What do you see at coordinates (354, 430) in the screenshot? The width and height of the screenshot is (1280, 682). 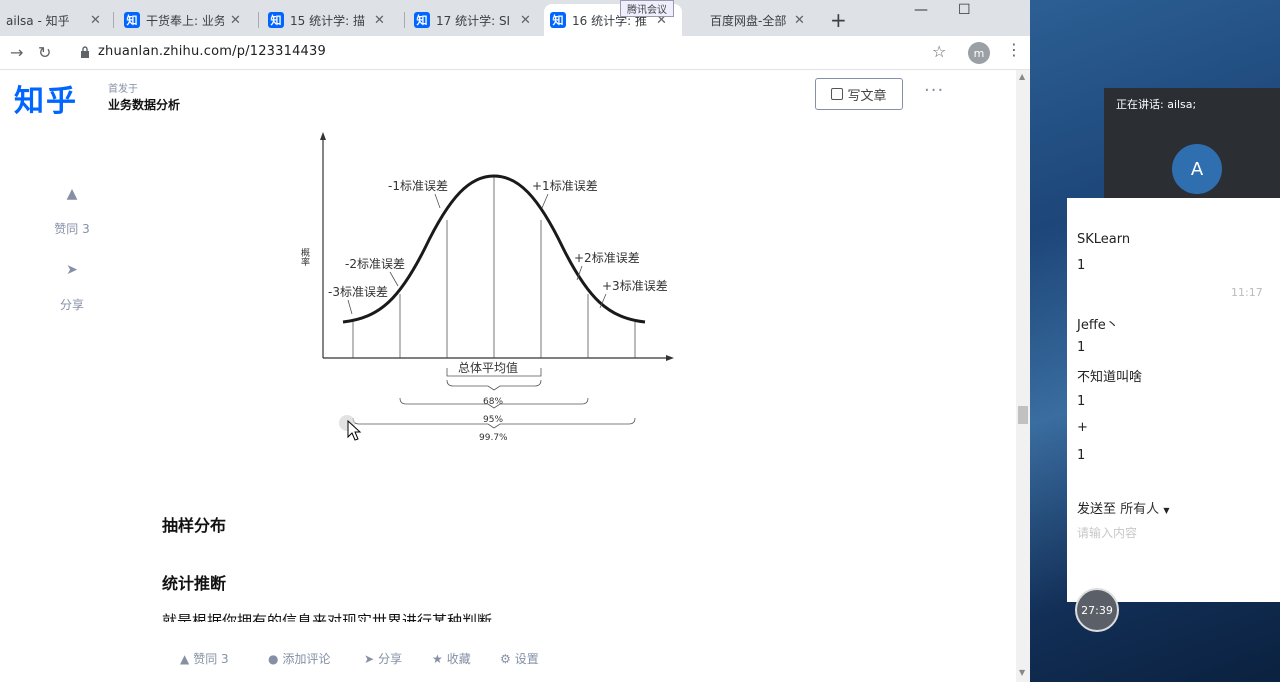 I see `mouse-cursor-icon` at bounding box center [354, 430].